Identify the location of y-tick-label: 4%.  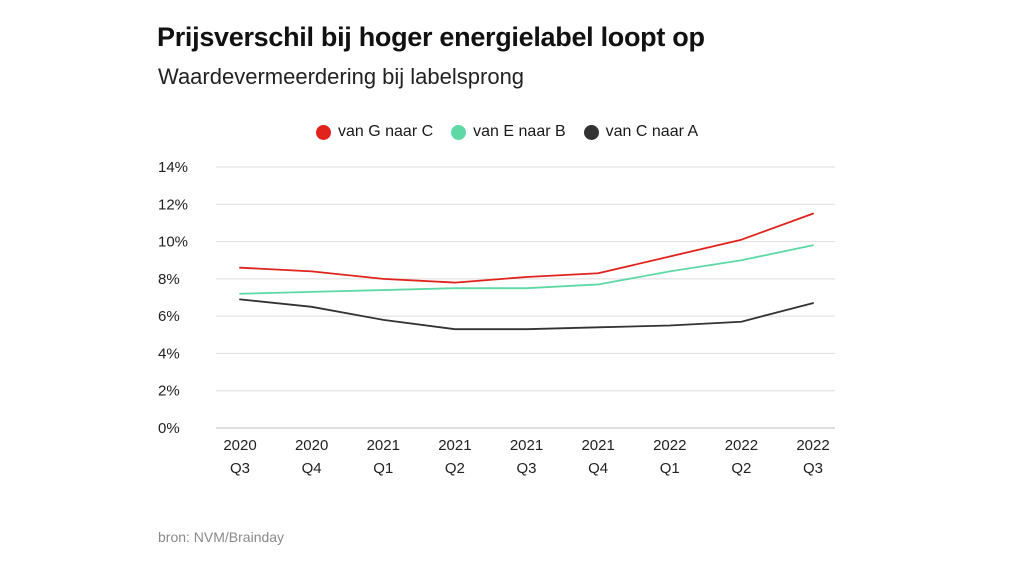
(169, 353).